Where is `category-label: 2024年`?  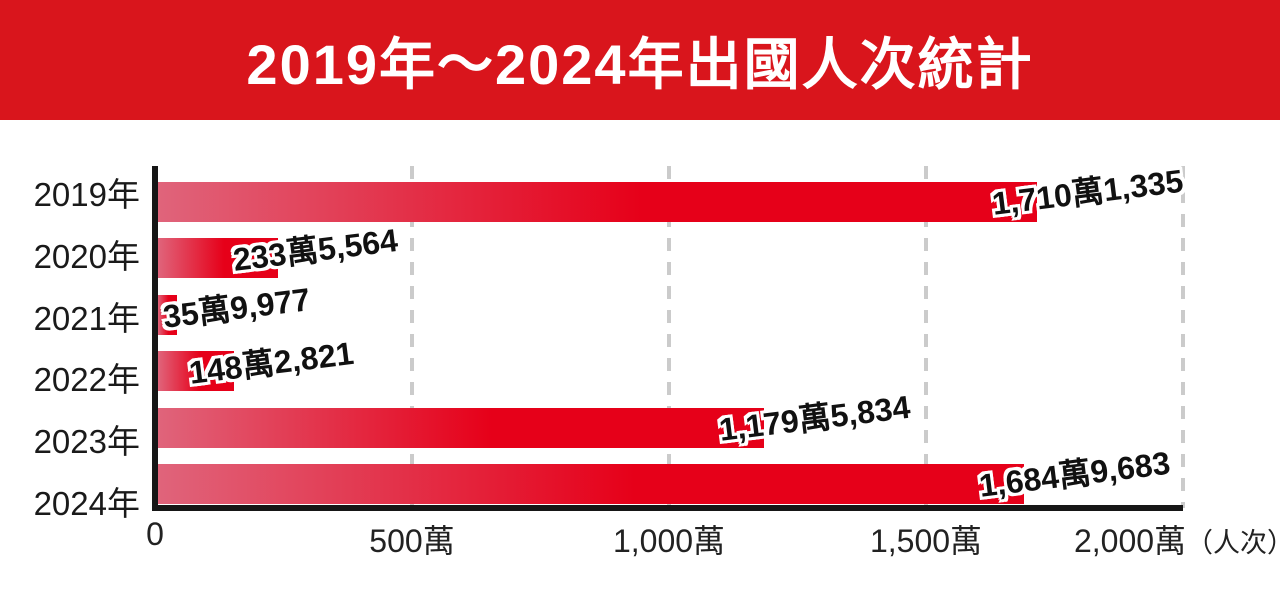
category-label: 2024年 is located at coordinates (86, 503).